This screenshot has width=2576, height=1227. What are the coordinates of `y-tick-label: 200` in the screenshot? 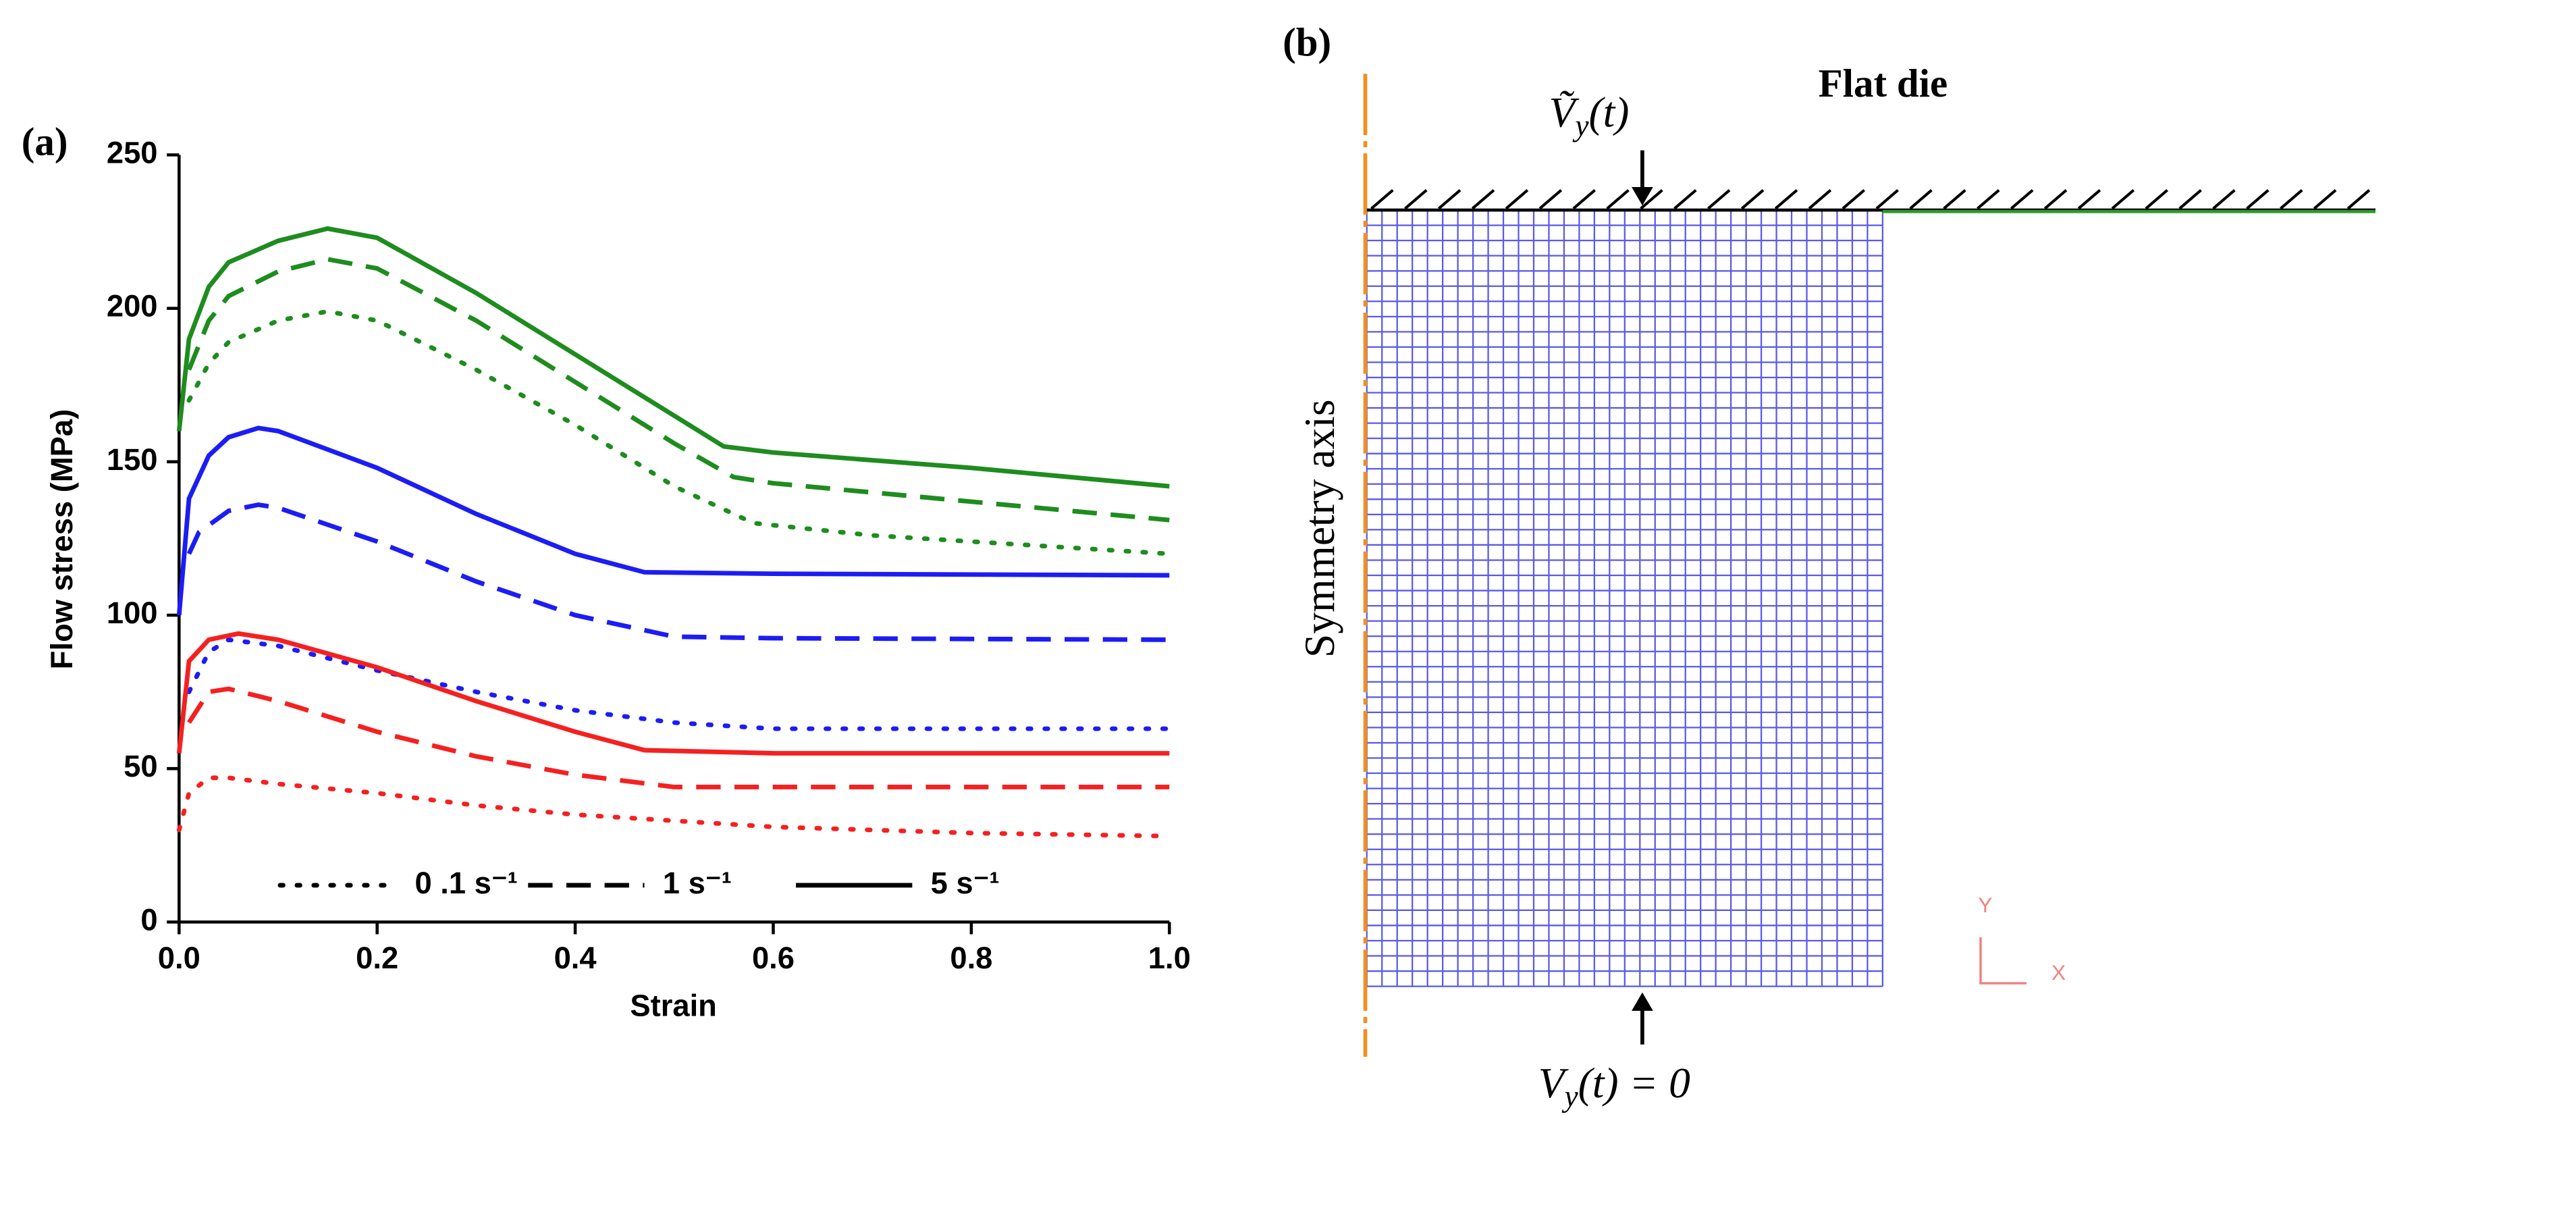 It's located at (133, 306).